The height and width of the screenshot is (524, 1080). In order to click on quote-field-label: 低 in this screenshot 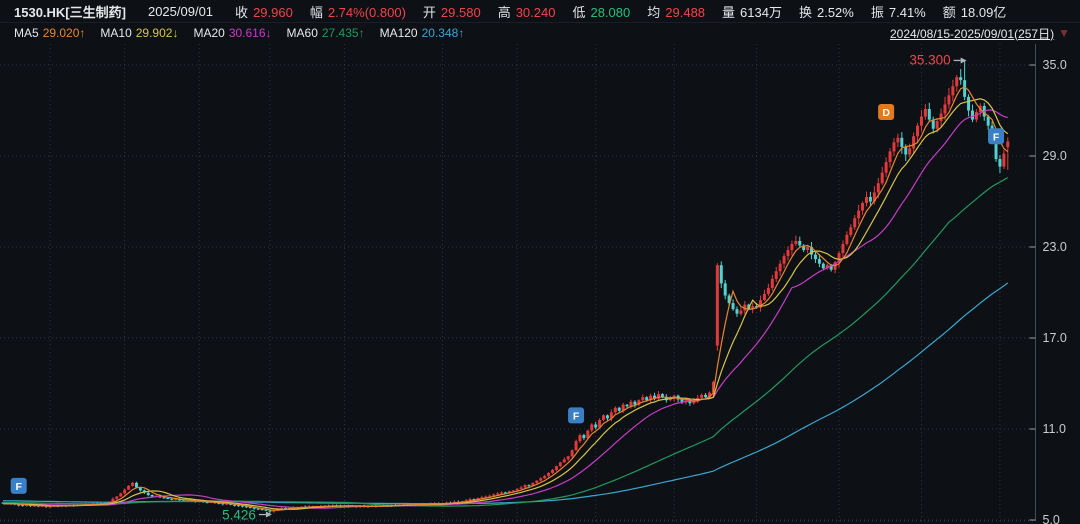, I will do `click(579, 12)`.